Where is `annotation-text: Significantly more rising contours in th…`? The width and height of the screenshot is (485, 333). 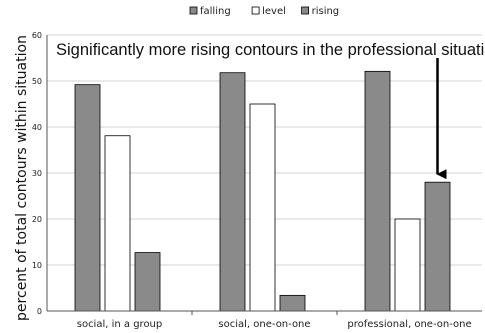
annotation-text: Significantly more rising contours in th… is located at coordinates (270, 50).